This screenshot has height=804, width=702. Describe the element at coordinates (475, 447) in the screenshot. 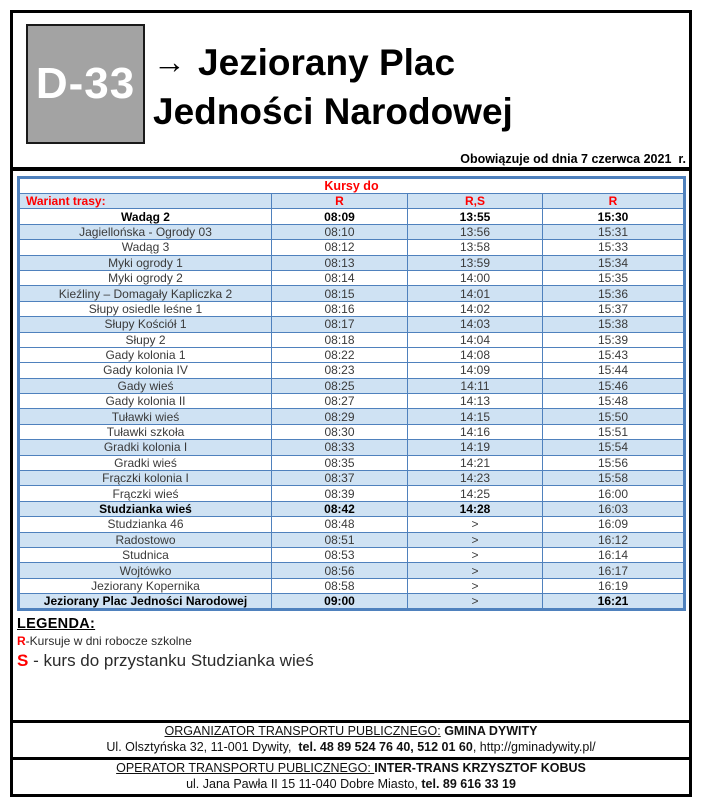

I see `time-cell: 14:19` at that location.